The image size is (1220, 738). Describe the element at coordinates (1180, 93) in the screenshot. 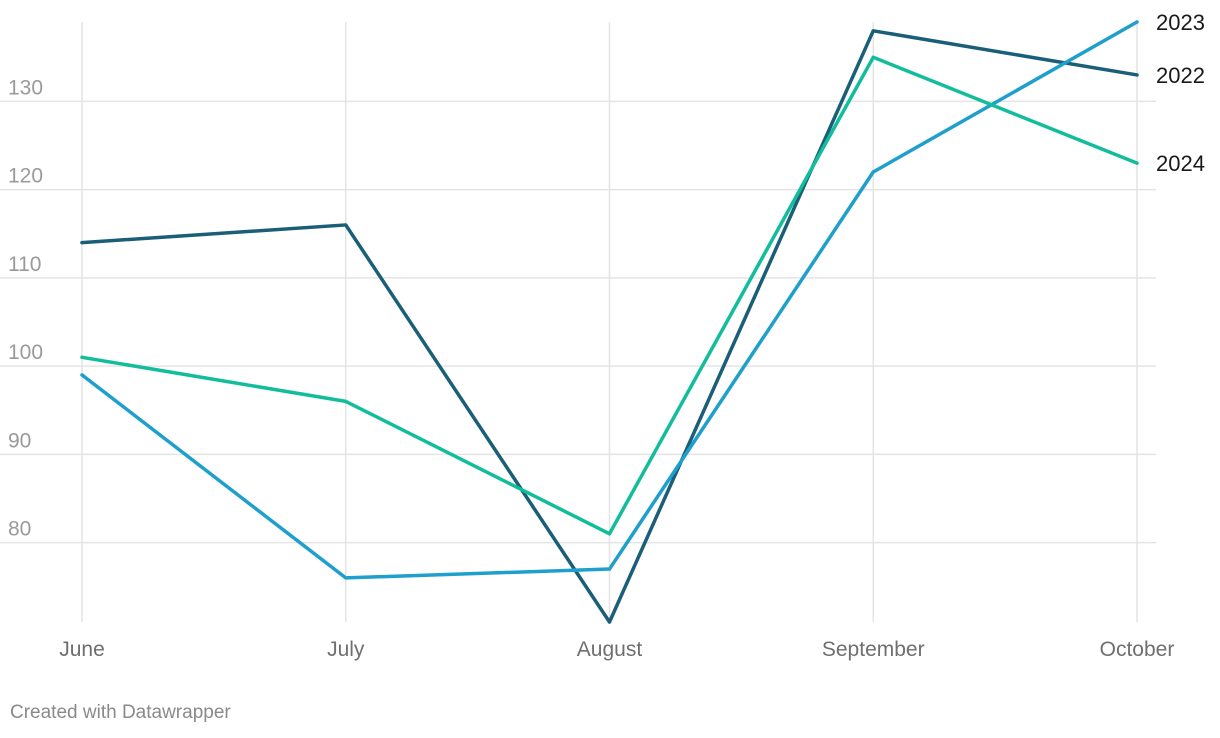

I see `series-labels: 2022 2023 2024` at that location.